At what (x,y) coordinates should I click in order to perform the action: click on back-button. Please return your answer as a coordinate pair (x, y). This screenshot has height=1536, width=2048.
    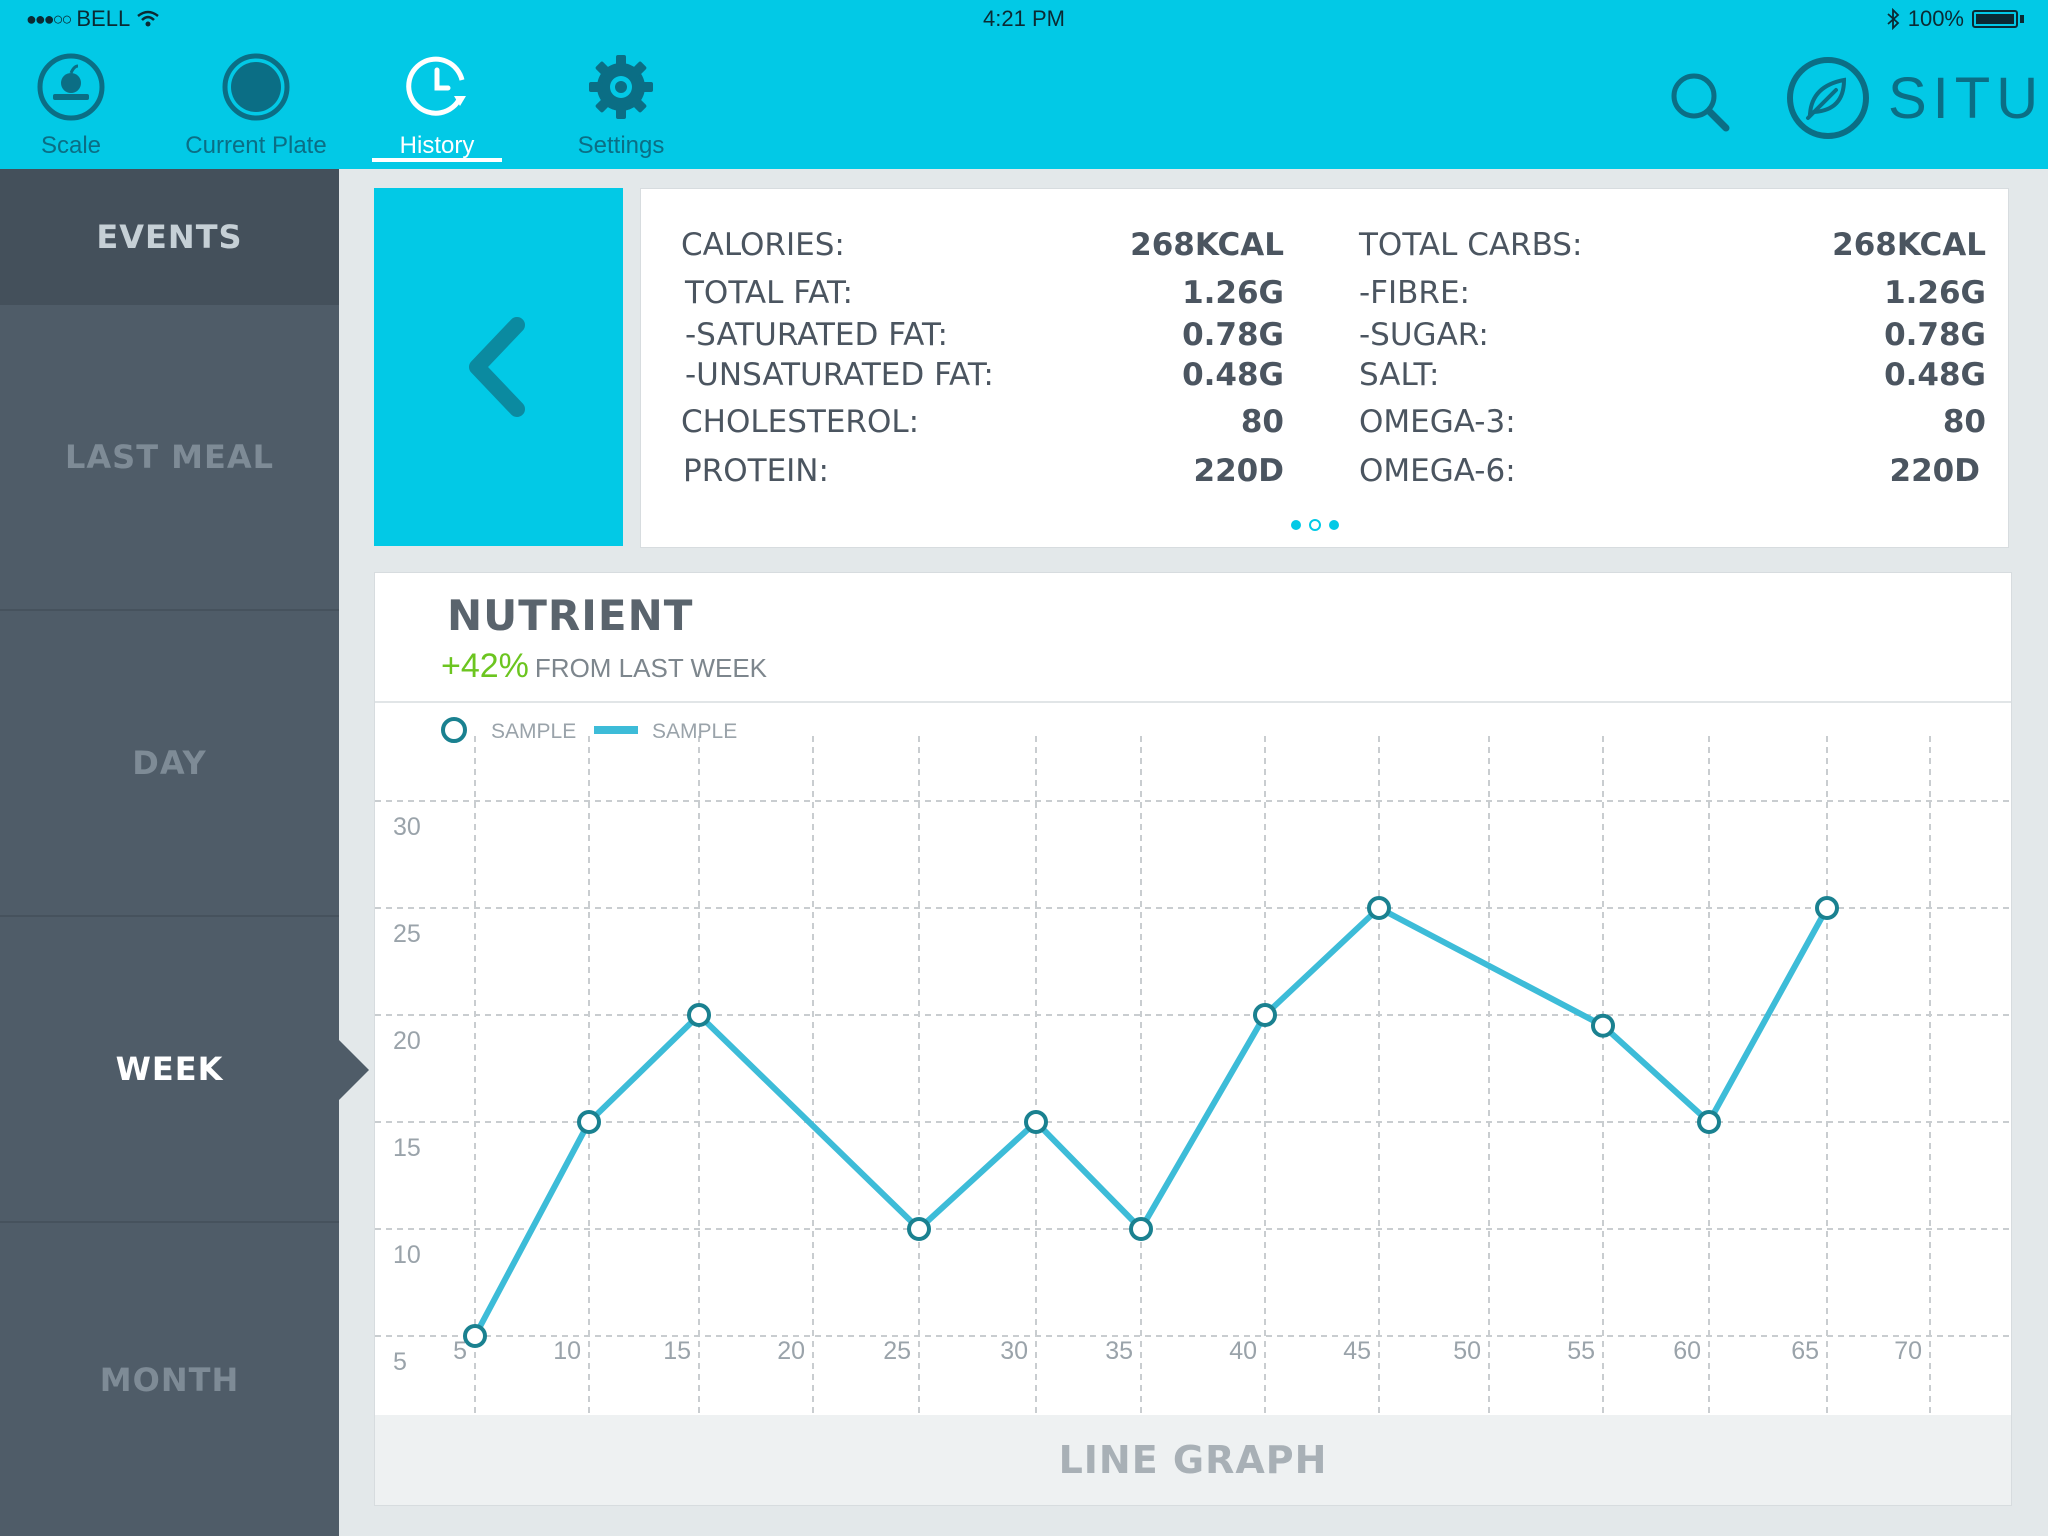
    Looking at the image, I should click on (498, 367).